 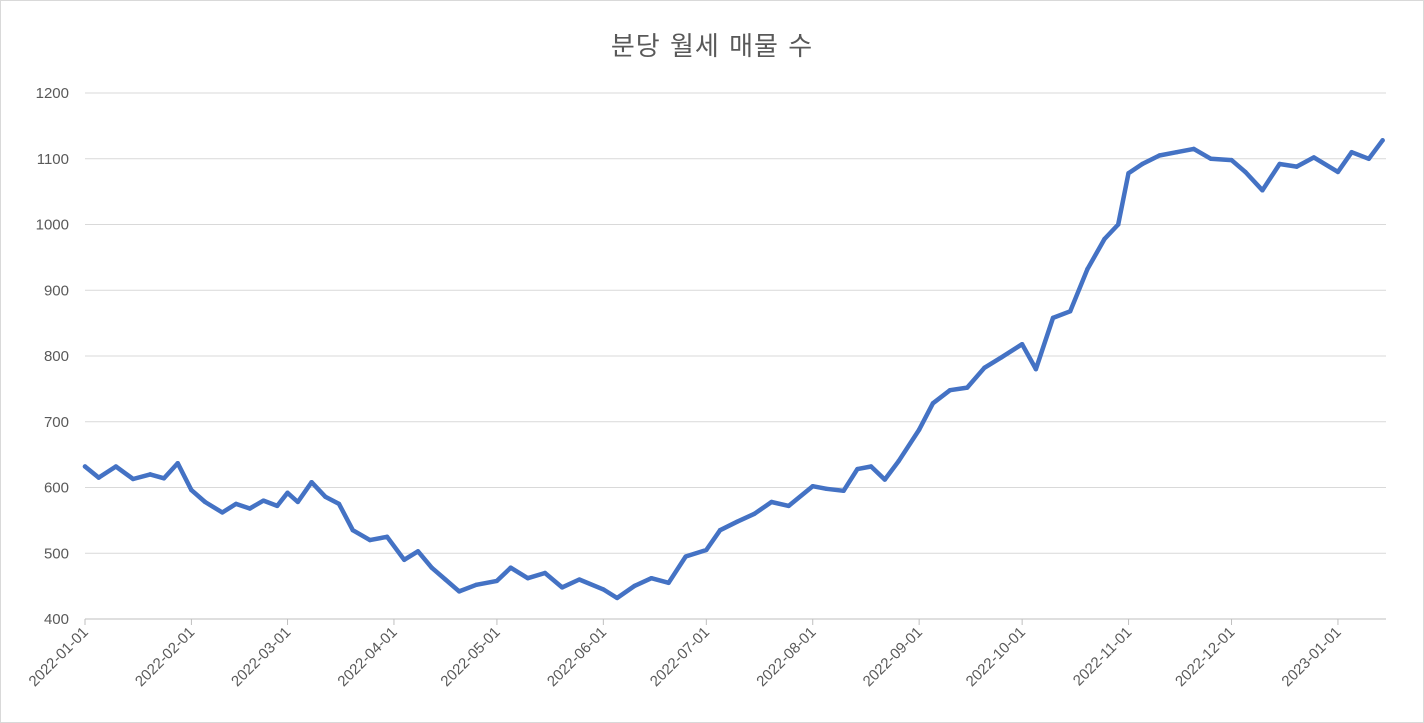 I want to click on y-tick-label: 1200, so click(x=52, y=93).